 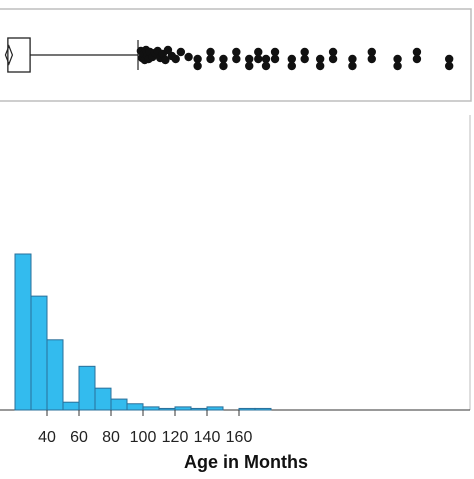 I want to click on x-axis-label: Age in Months, so click(x=246, y=462).